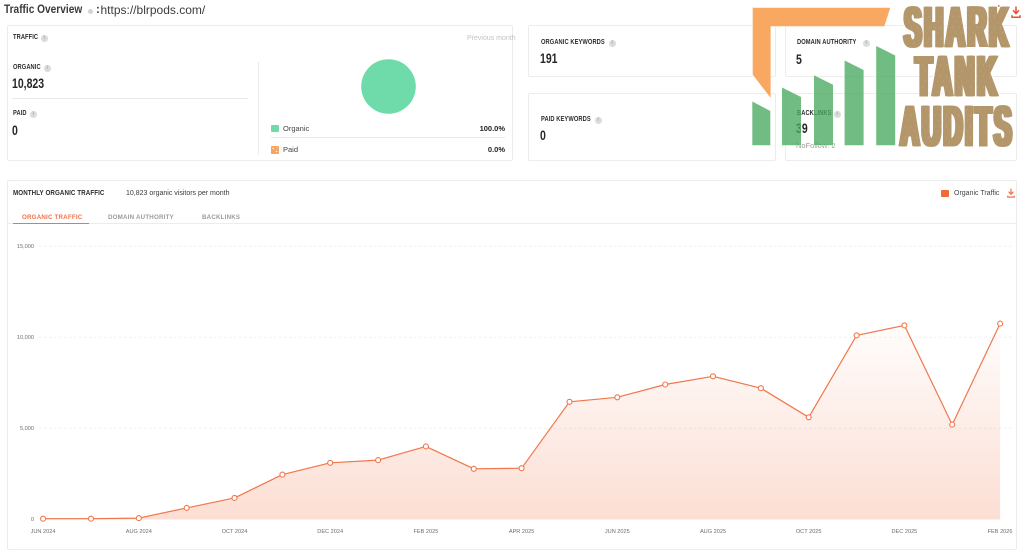  Describe the element at coordinates (25, 247) in the screenshot. I see `svg-text: 15,000` at that location.